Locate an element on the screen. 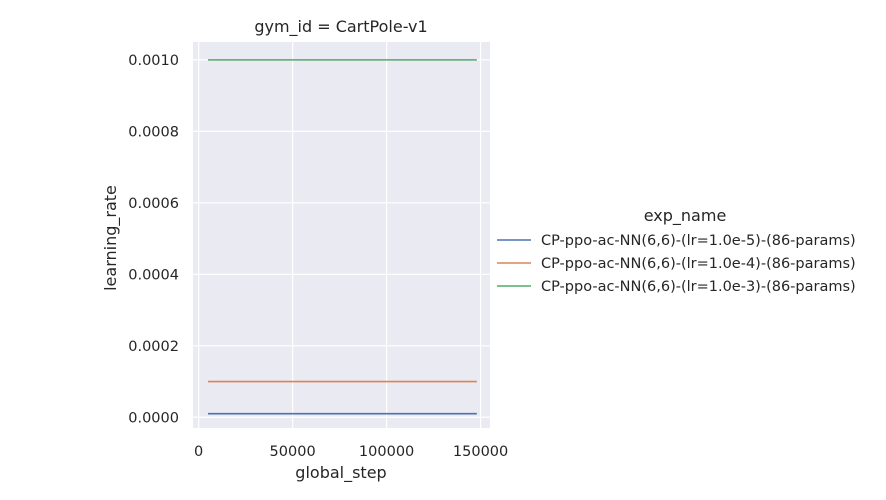  y-tick-label: 0.0008 is located at coordinates (153, 132).